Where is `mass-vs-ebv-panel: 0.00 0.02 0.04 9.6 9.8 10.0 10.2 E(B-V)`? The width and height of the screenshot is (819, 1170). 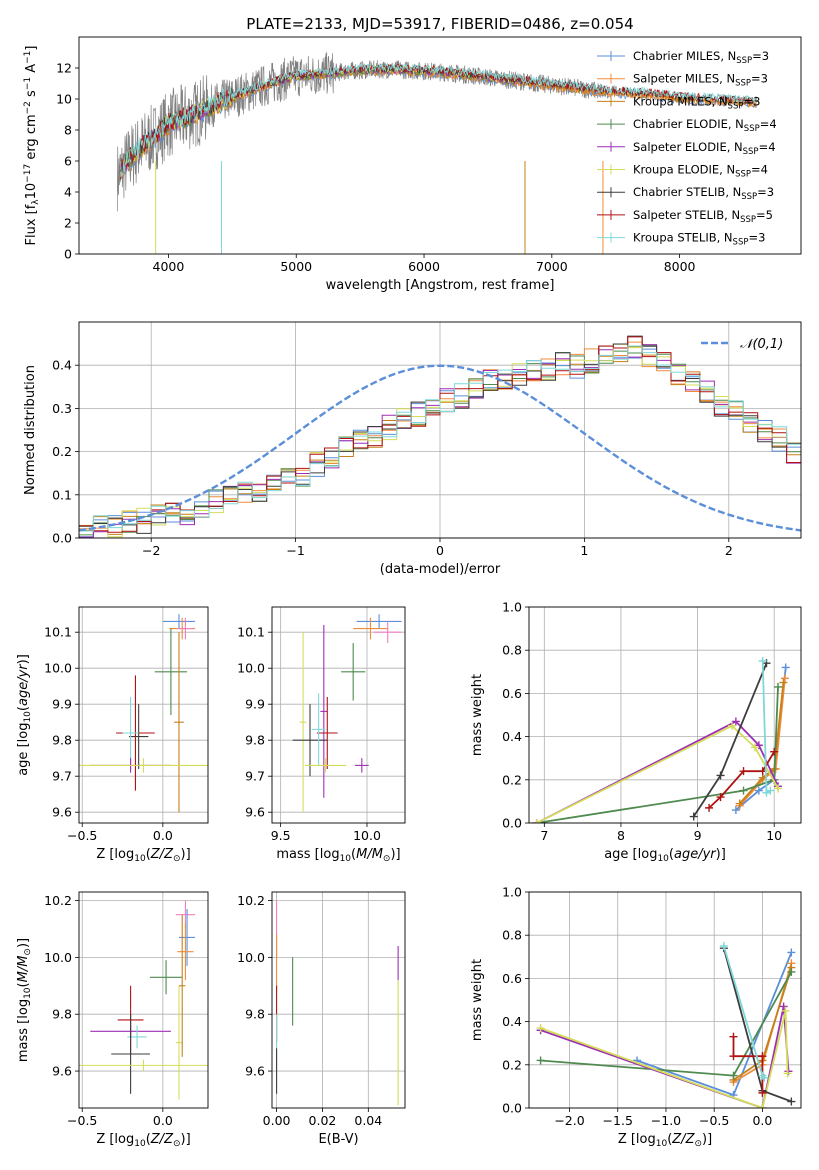
mass-vs-ebv-panel: 0.00 0.02 0.04 9.6 9.8 10.0 10.2 E(B-V) is located at coordinates (321, 1019).